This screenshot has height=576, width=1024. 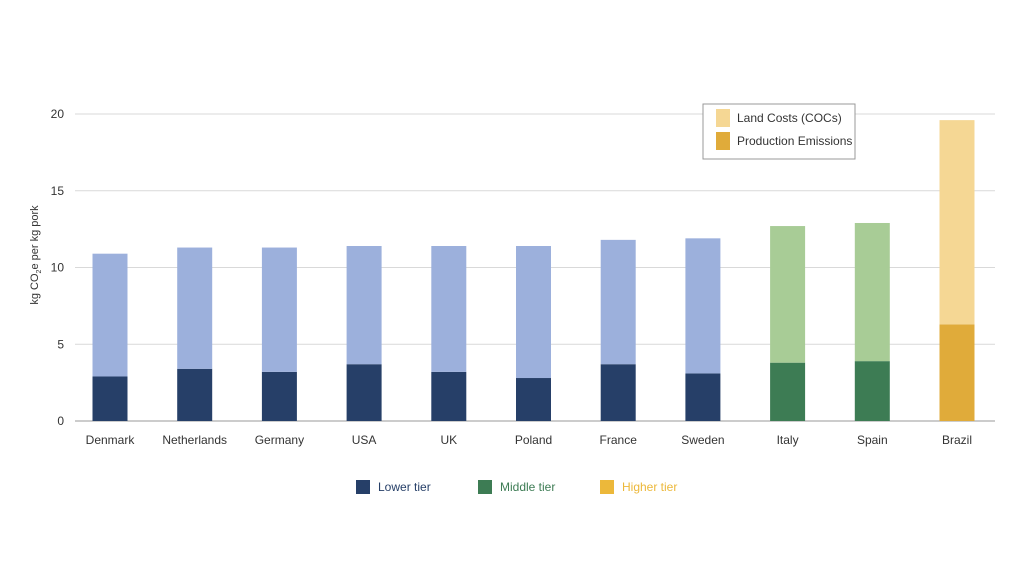 I want to click on x-tick-label: USA, so click(x=364, y=440).